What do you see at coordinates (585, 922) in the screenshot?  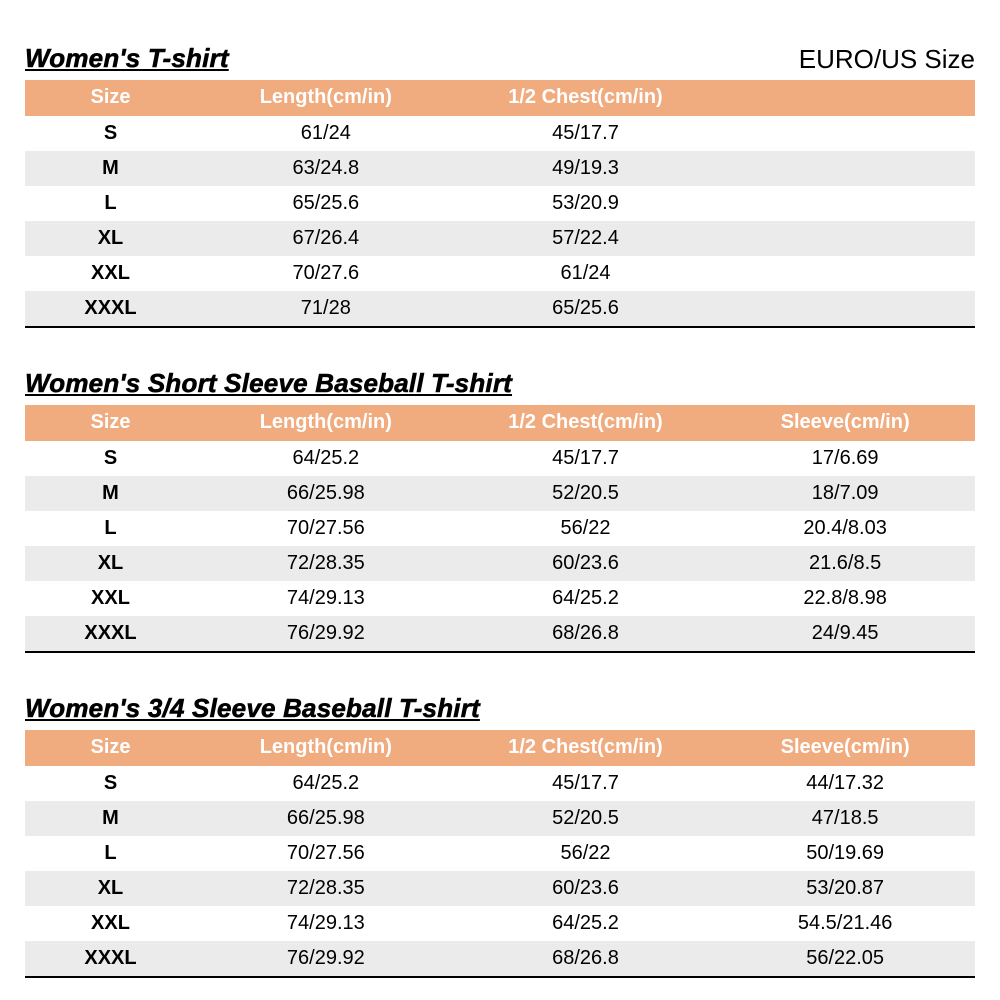 I see `chest-cell: 64/25.2` at bounding box center [585, 922].